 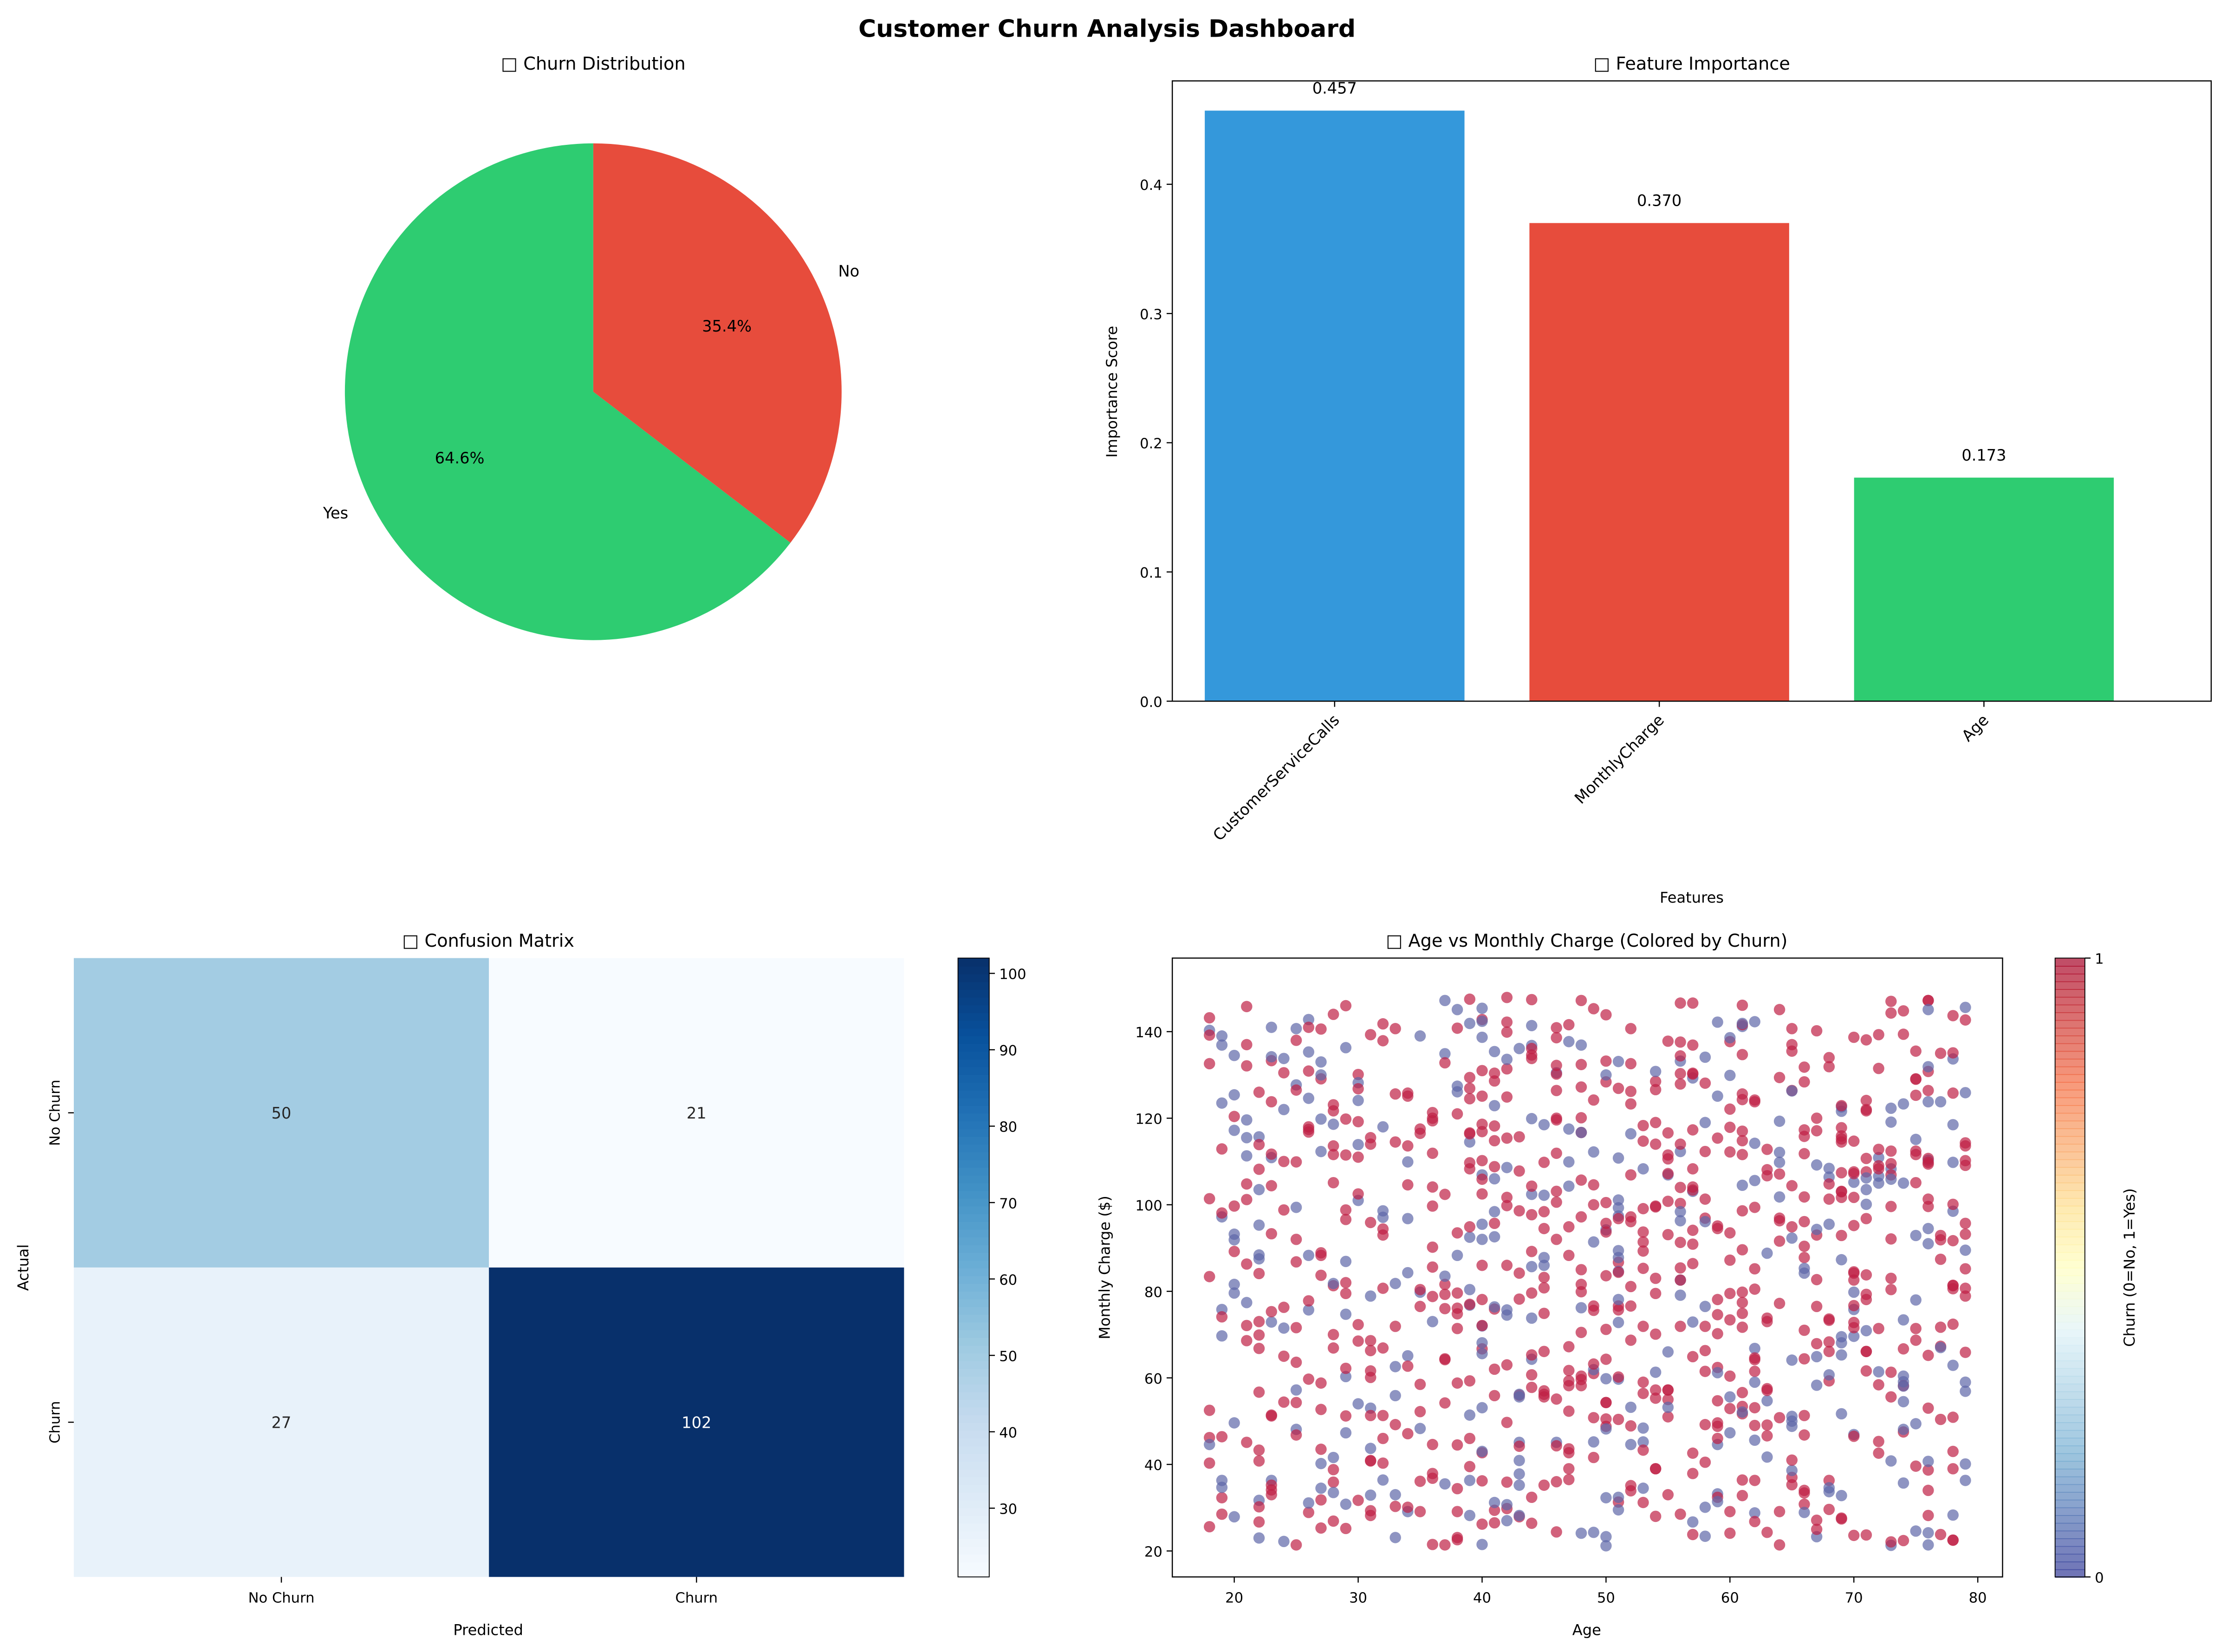 I want to click on bar-monthlycharge, so click(x=1659, y=463).